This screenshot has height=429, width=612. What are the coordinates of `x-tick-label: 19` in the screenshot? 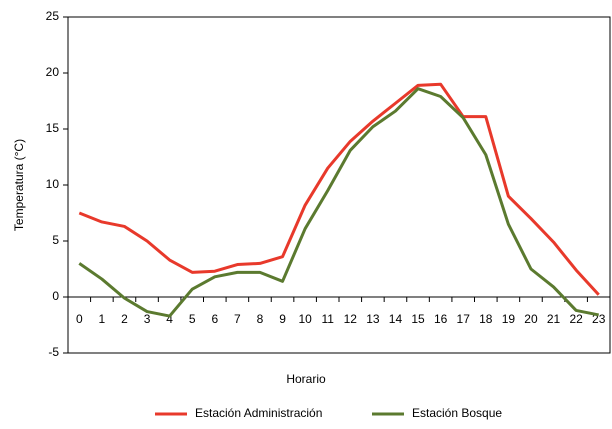 It's located at (509, 319).